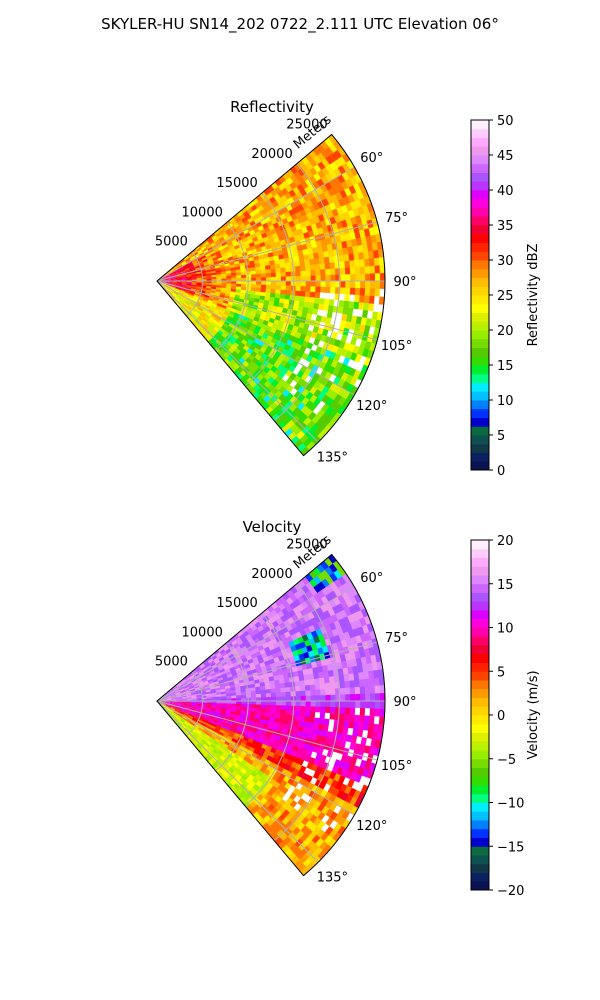 The width and height of the screenshot is (600, 1000). Describe the element at coordinates (332, 877) in the screenshot. I see `azimuth-tick-label: 135°` at that location.